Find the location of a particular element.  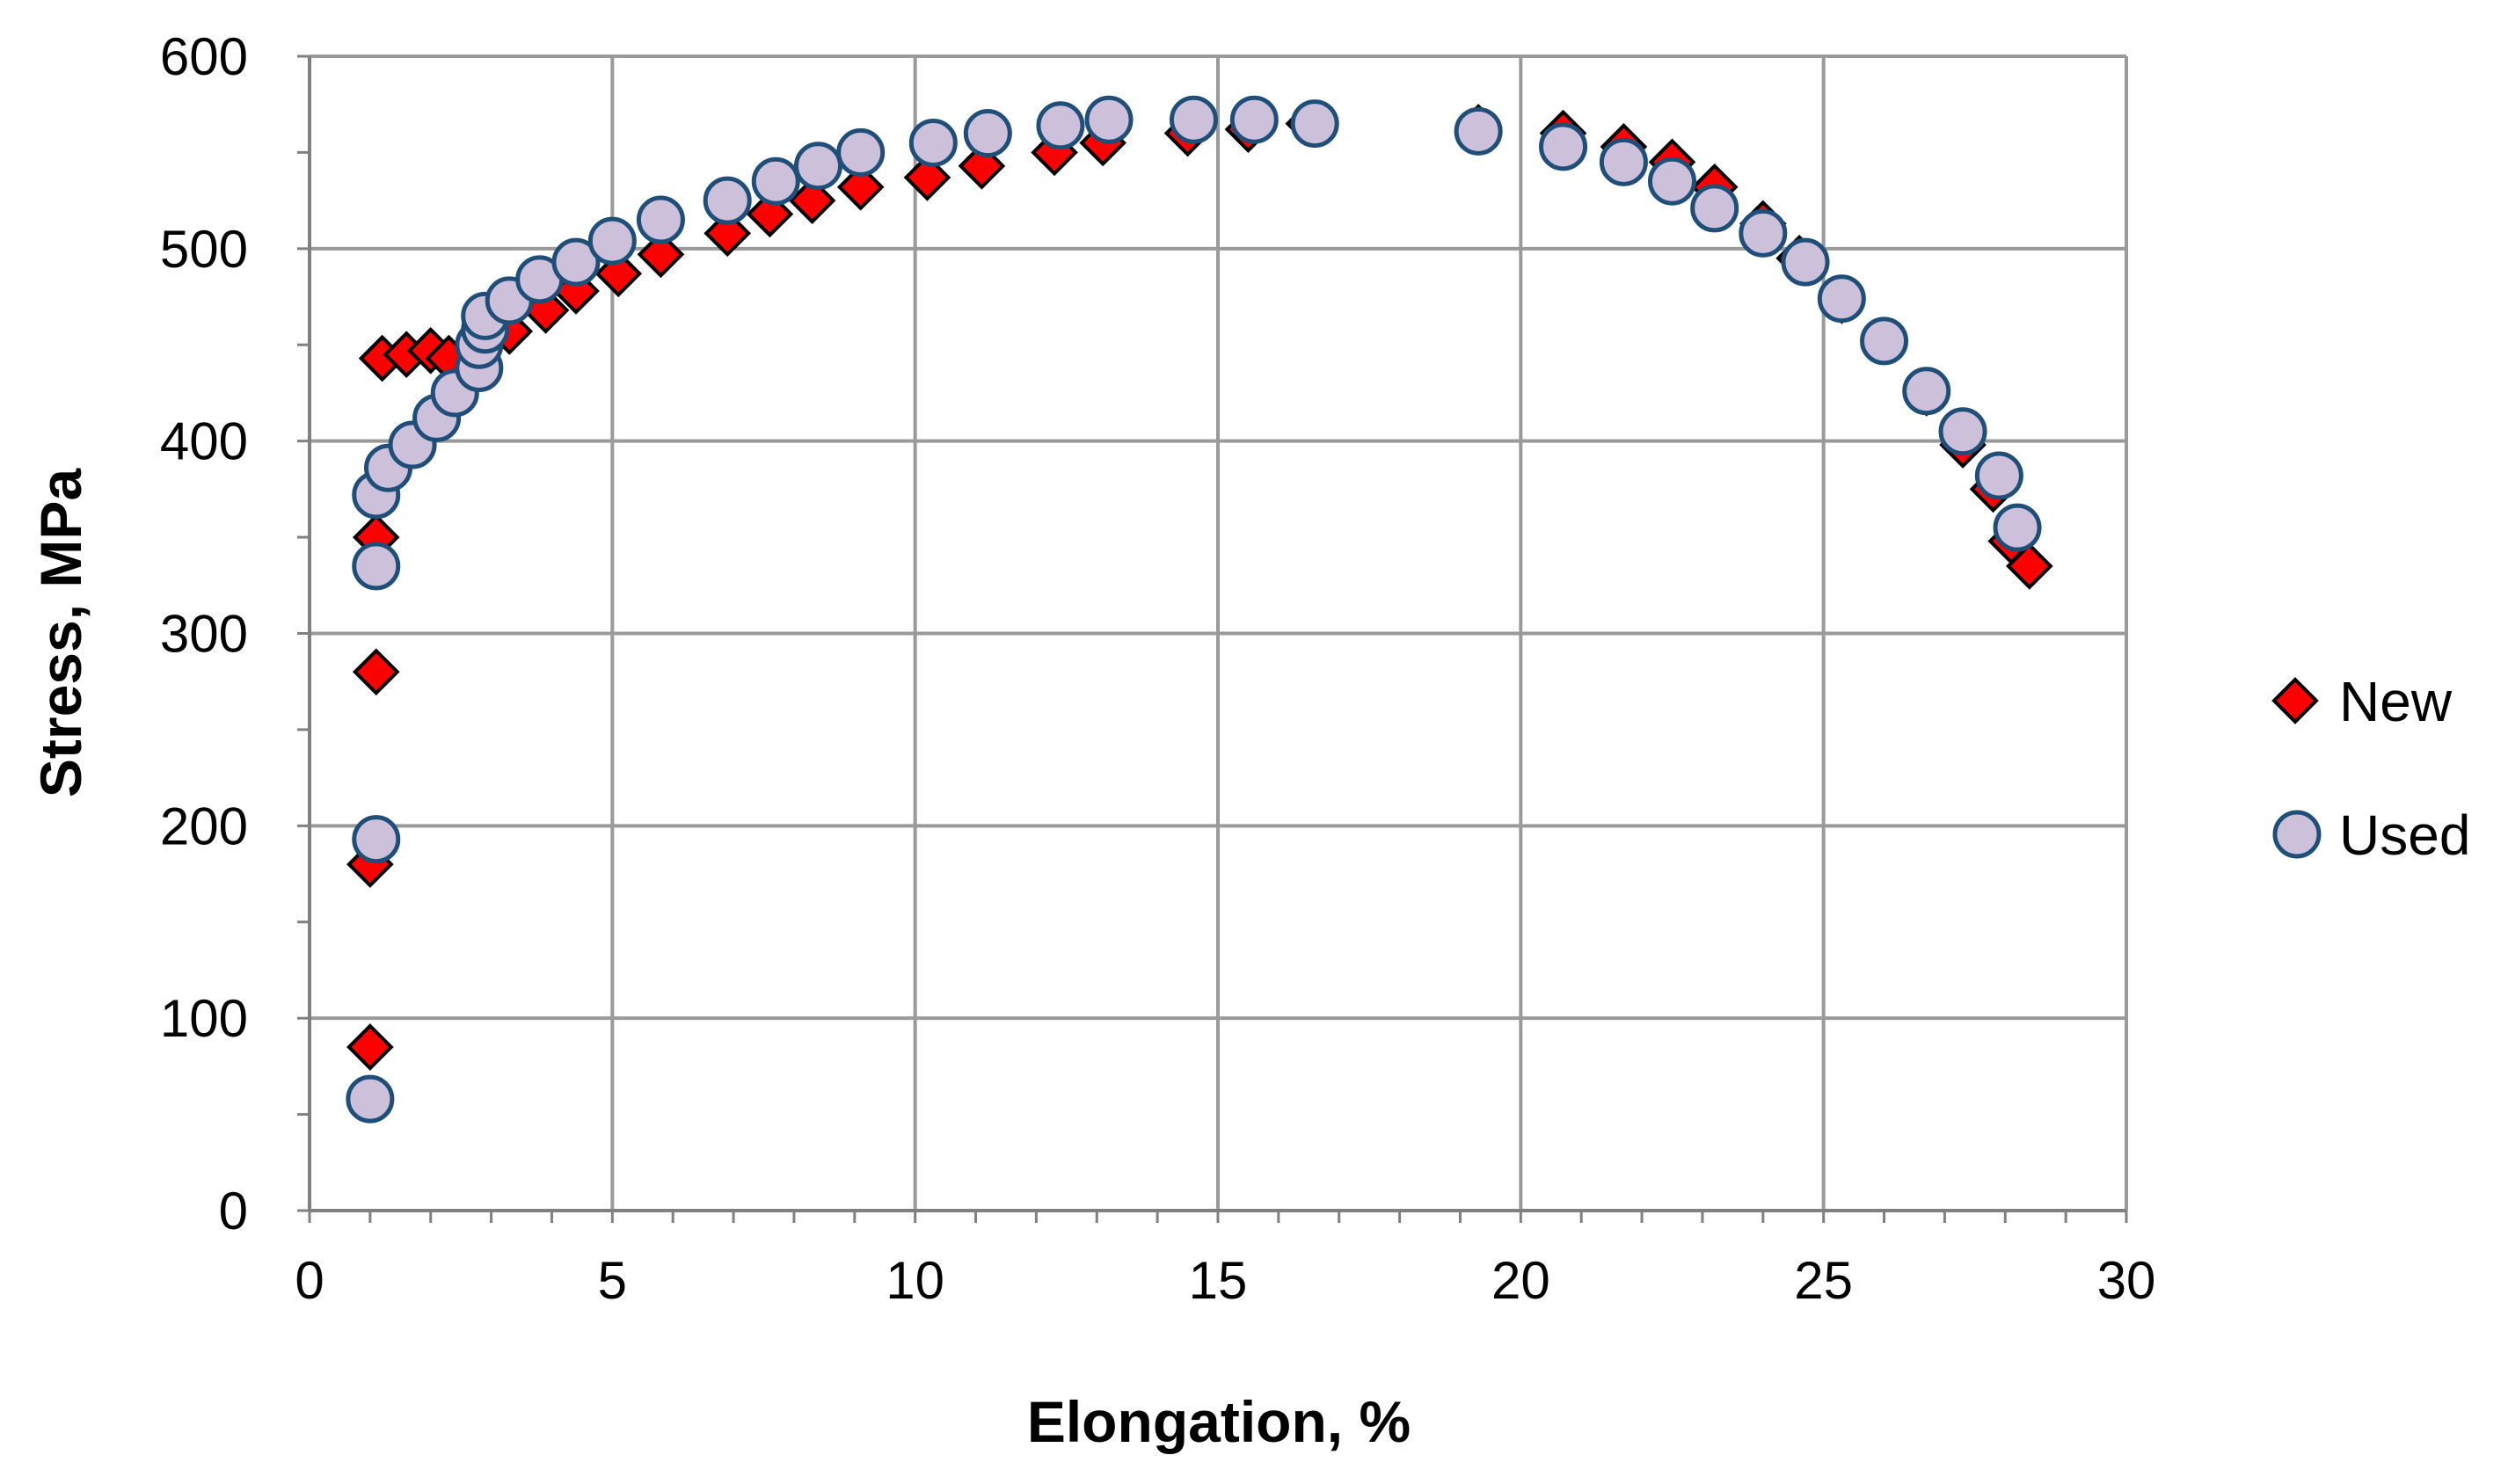

x-tick-label-30: 30 is located at coordinates (2126, 1280).